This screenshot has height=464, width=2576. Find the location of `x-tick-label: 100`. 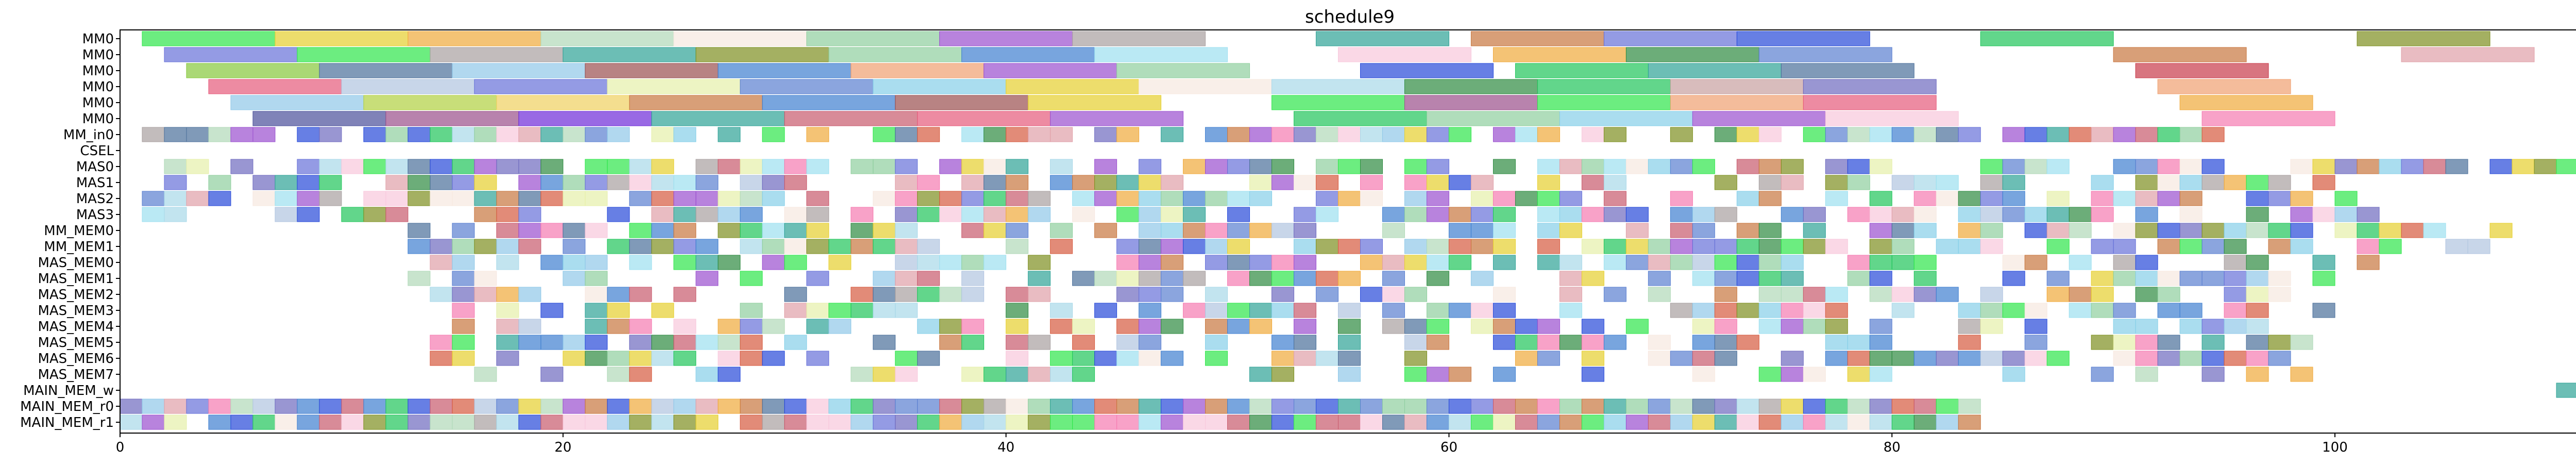

x-tick-label: 100 is located at coordinates (2335, 447).